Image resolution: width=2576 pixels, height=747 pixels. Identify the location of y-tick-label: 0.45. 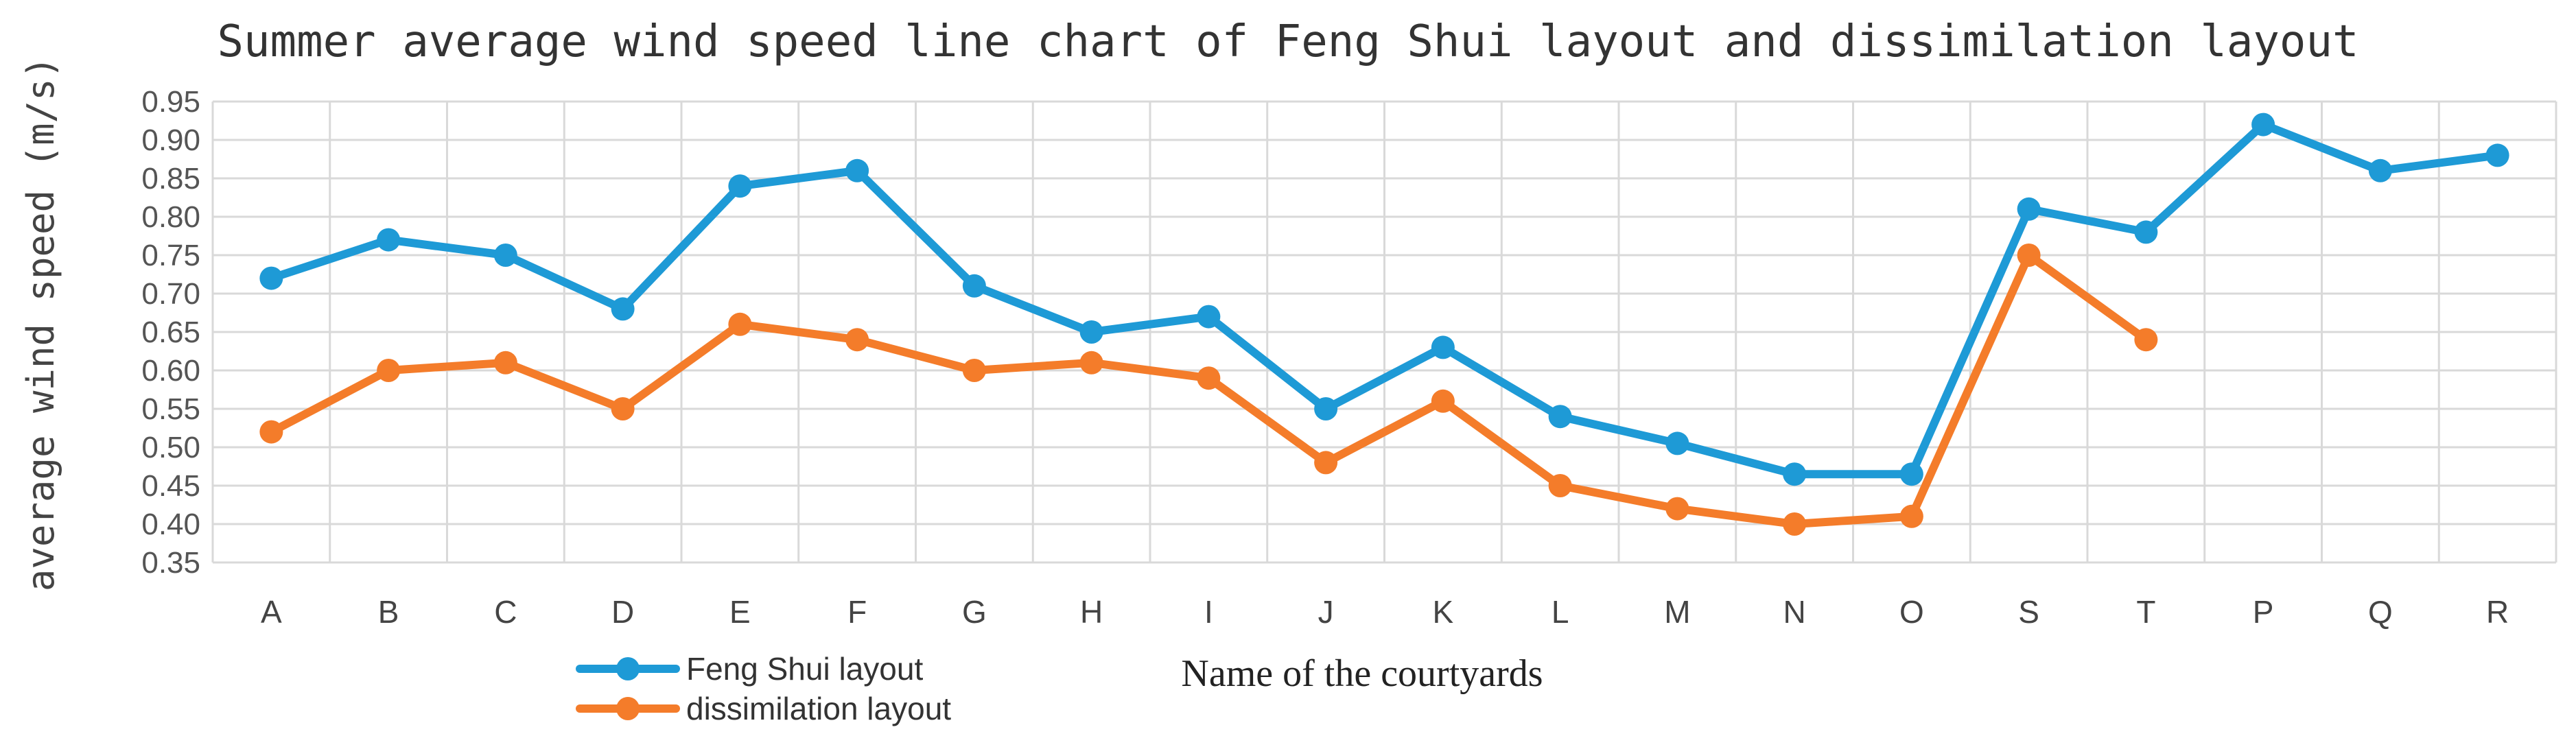
(170, 486).